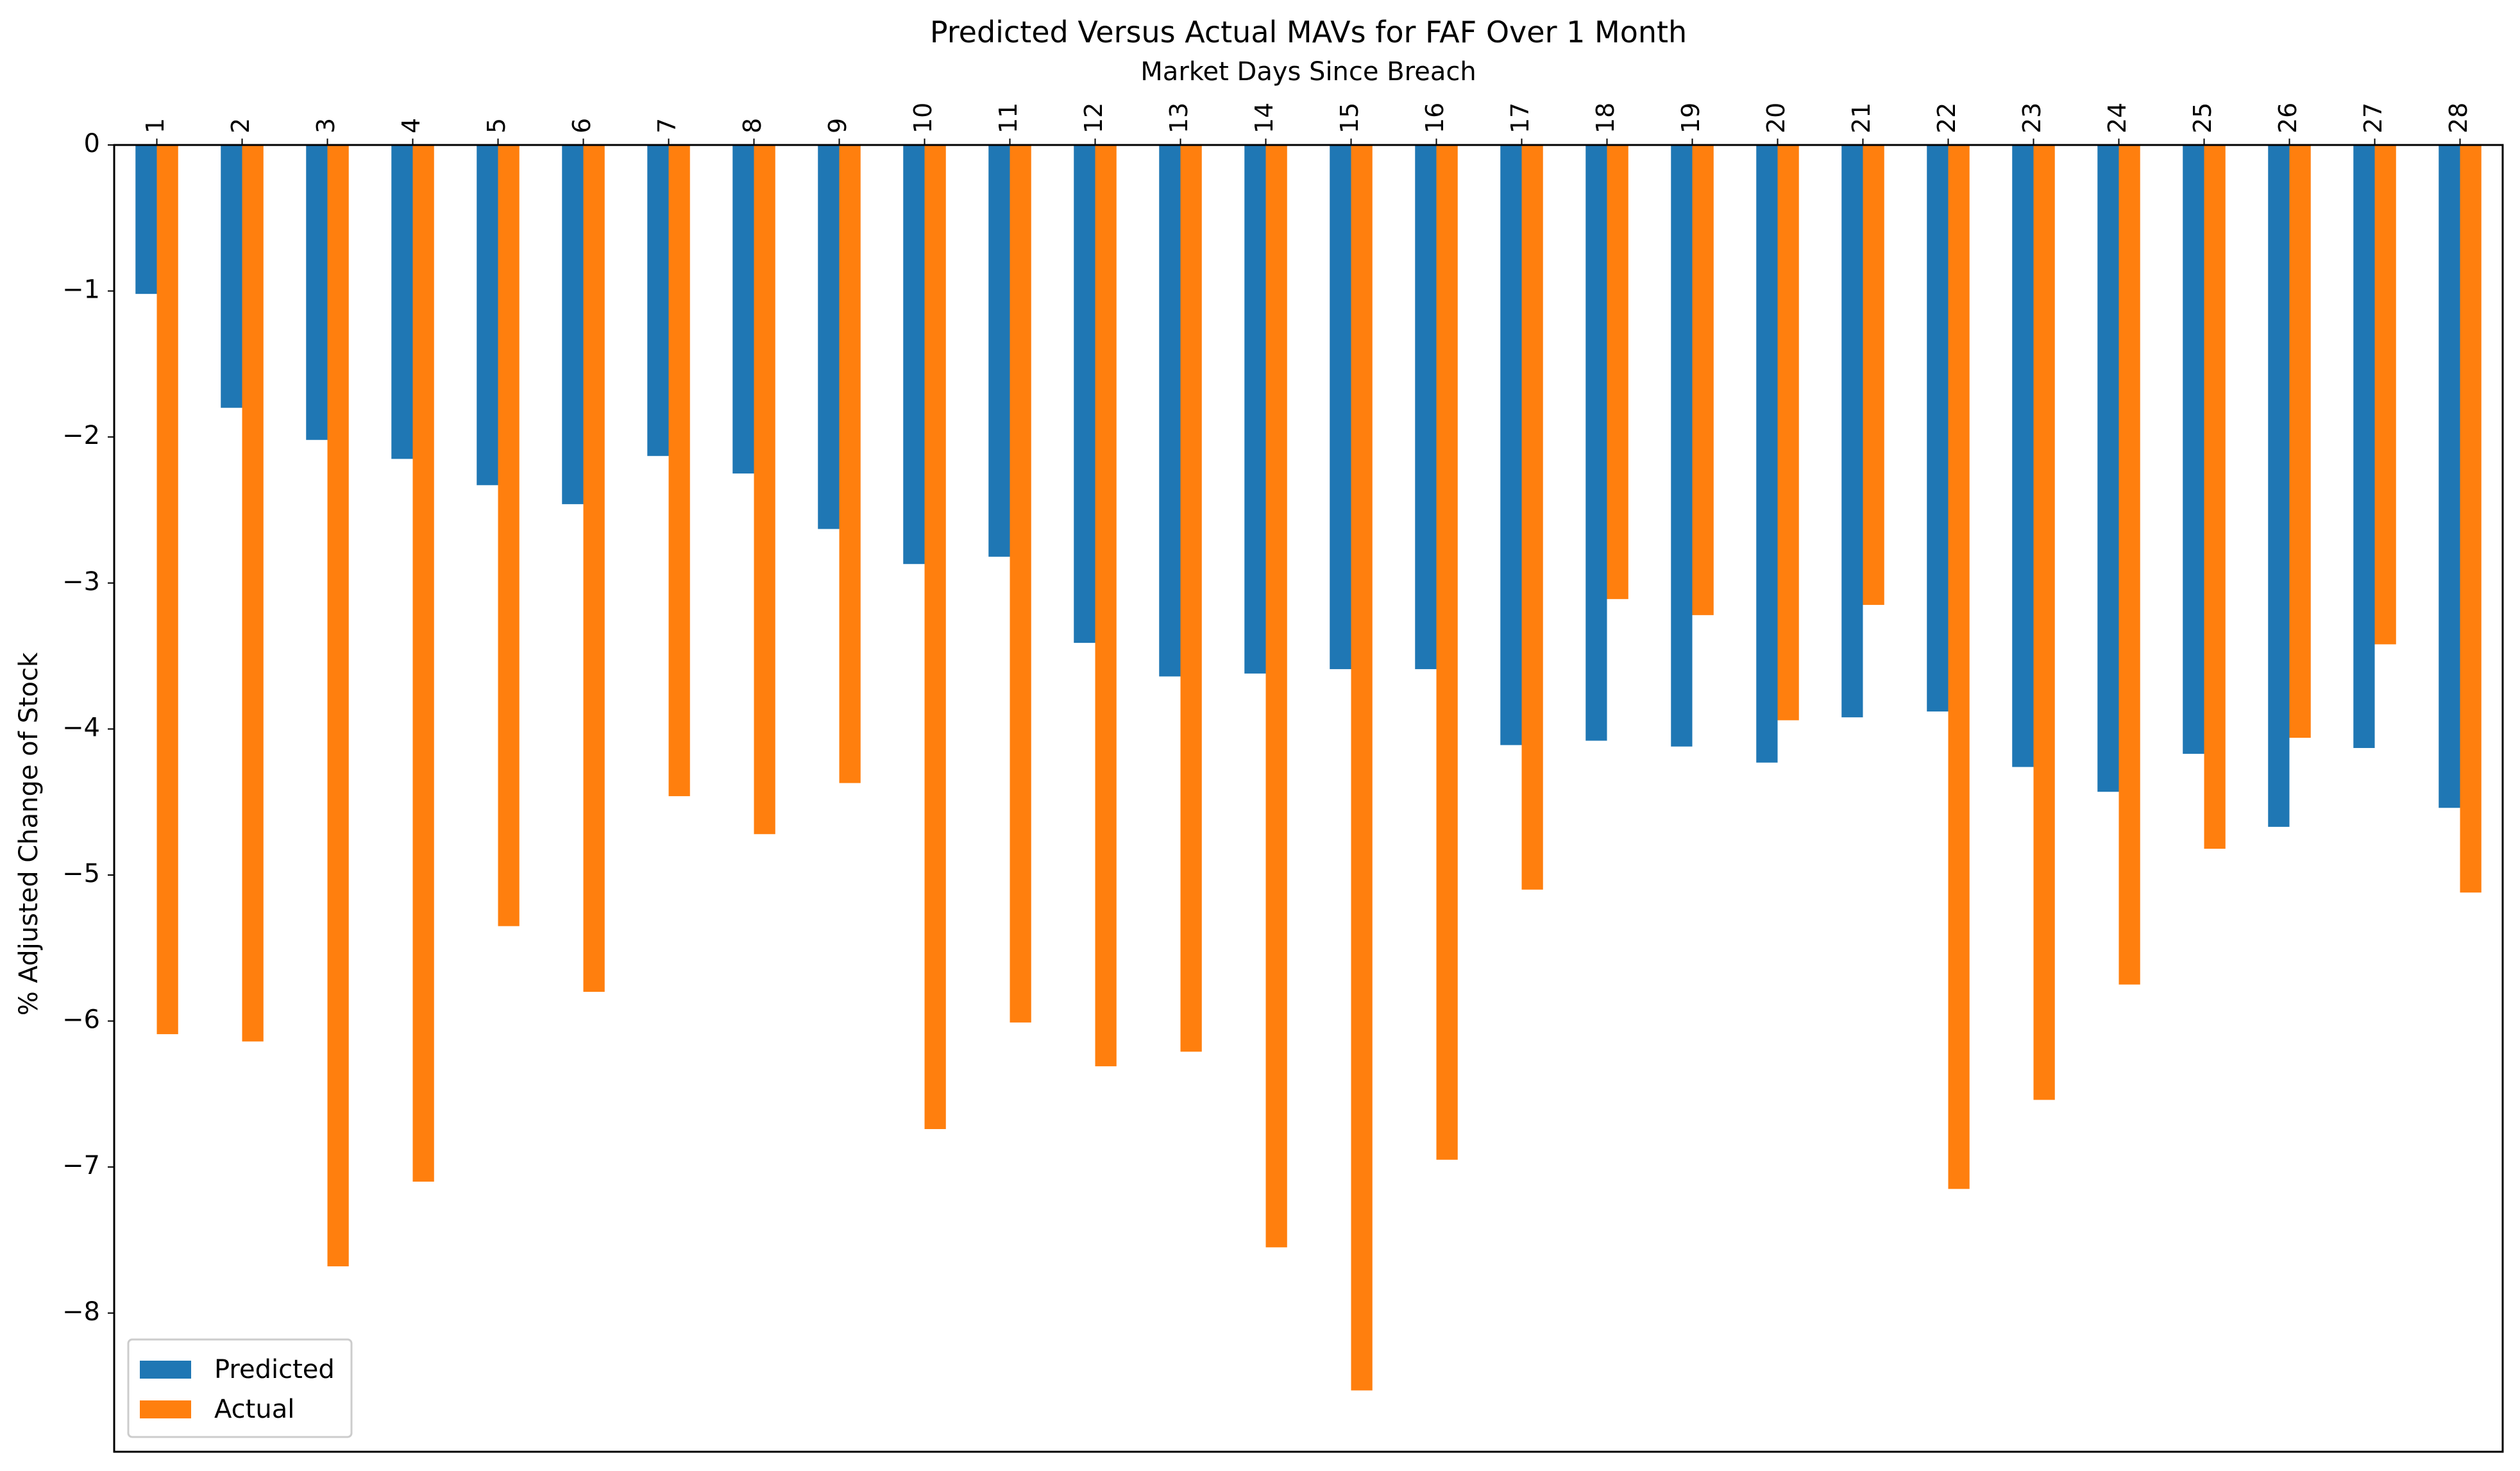  I want to click on x-tick-label-2: 2, so click(240, 125).